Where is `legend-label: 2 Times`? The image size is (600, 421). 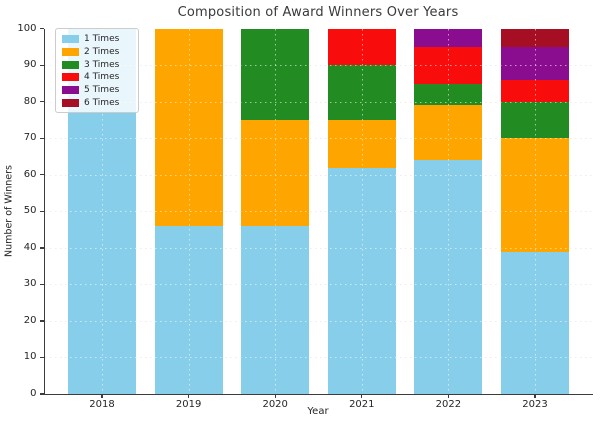
legend-label: 2 Times is located at coordinates (102, 51).